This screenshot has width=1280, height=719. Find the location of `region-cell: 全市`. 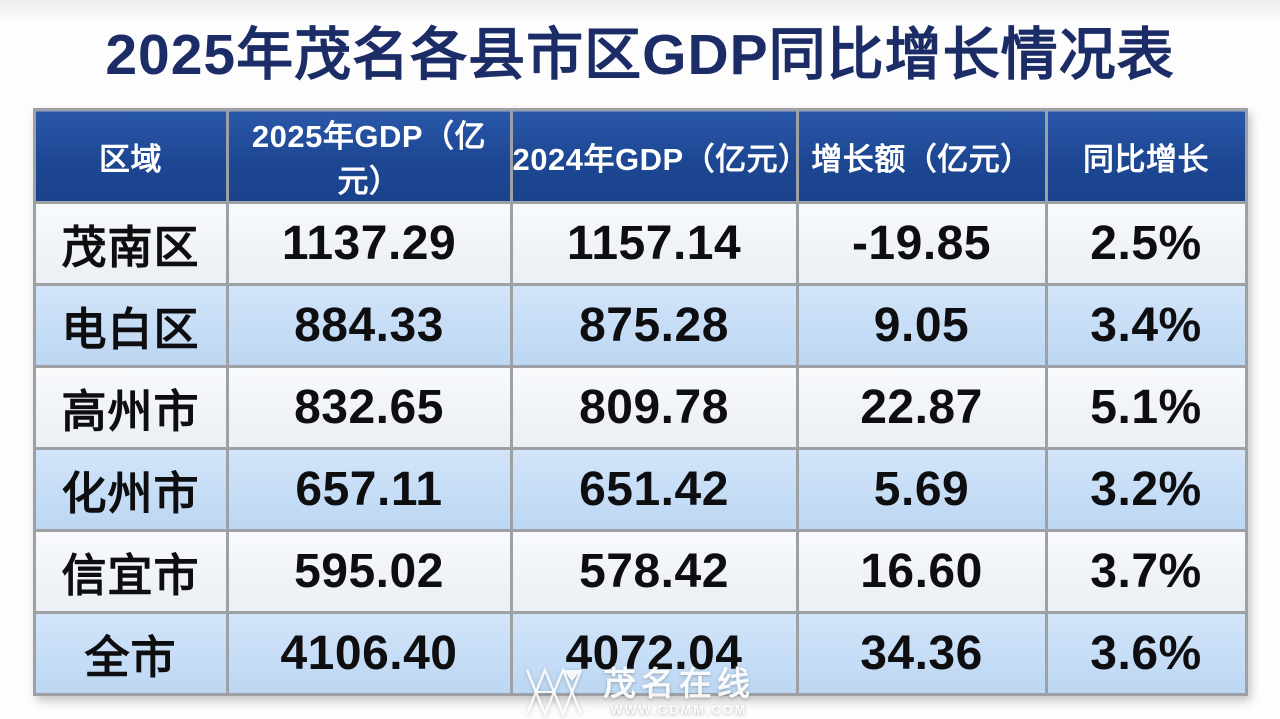

region-cell: 全市 is located at coordinates (130, 654).